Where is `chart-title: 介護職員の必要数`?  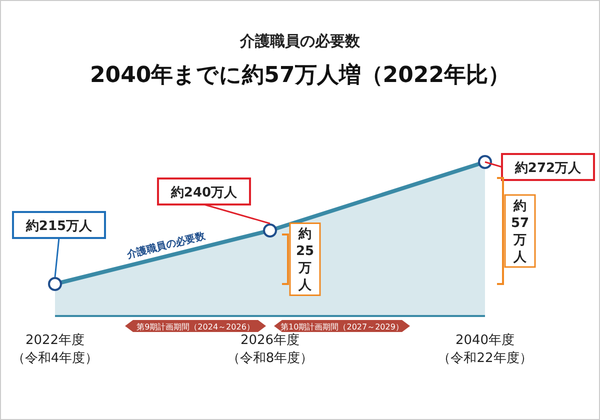
chart-title: 介護職員の必要数 is located at coordinates (300, 41).